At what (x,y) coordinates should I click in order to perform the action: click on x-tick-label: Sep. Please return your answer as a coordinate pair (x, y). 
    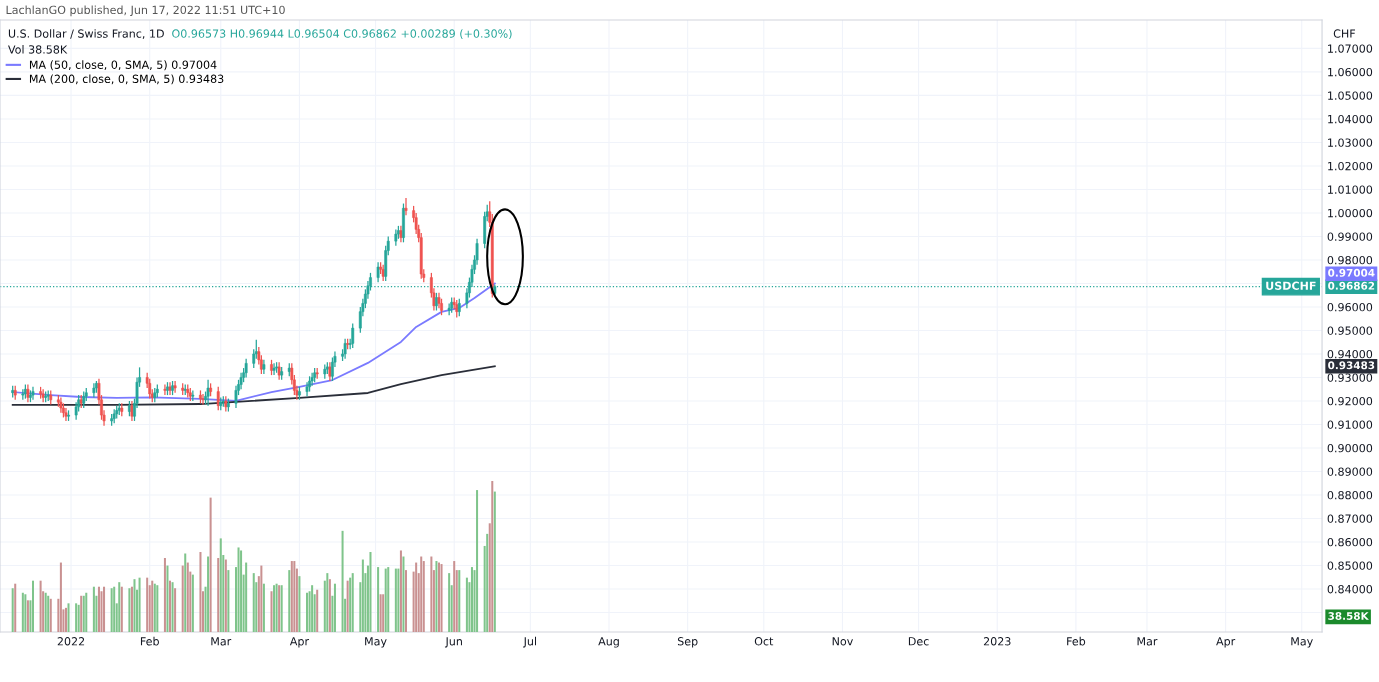
    Looking at the image, I should click on (687, 642).